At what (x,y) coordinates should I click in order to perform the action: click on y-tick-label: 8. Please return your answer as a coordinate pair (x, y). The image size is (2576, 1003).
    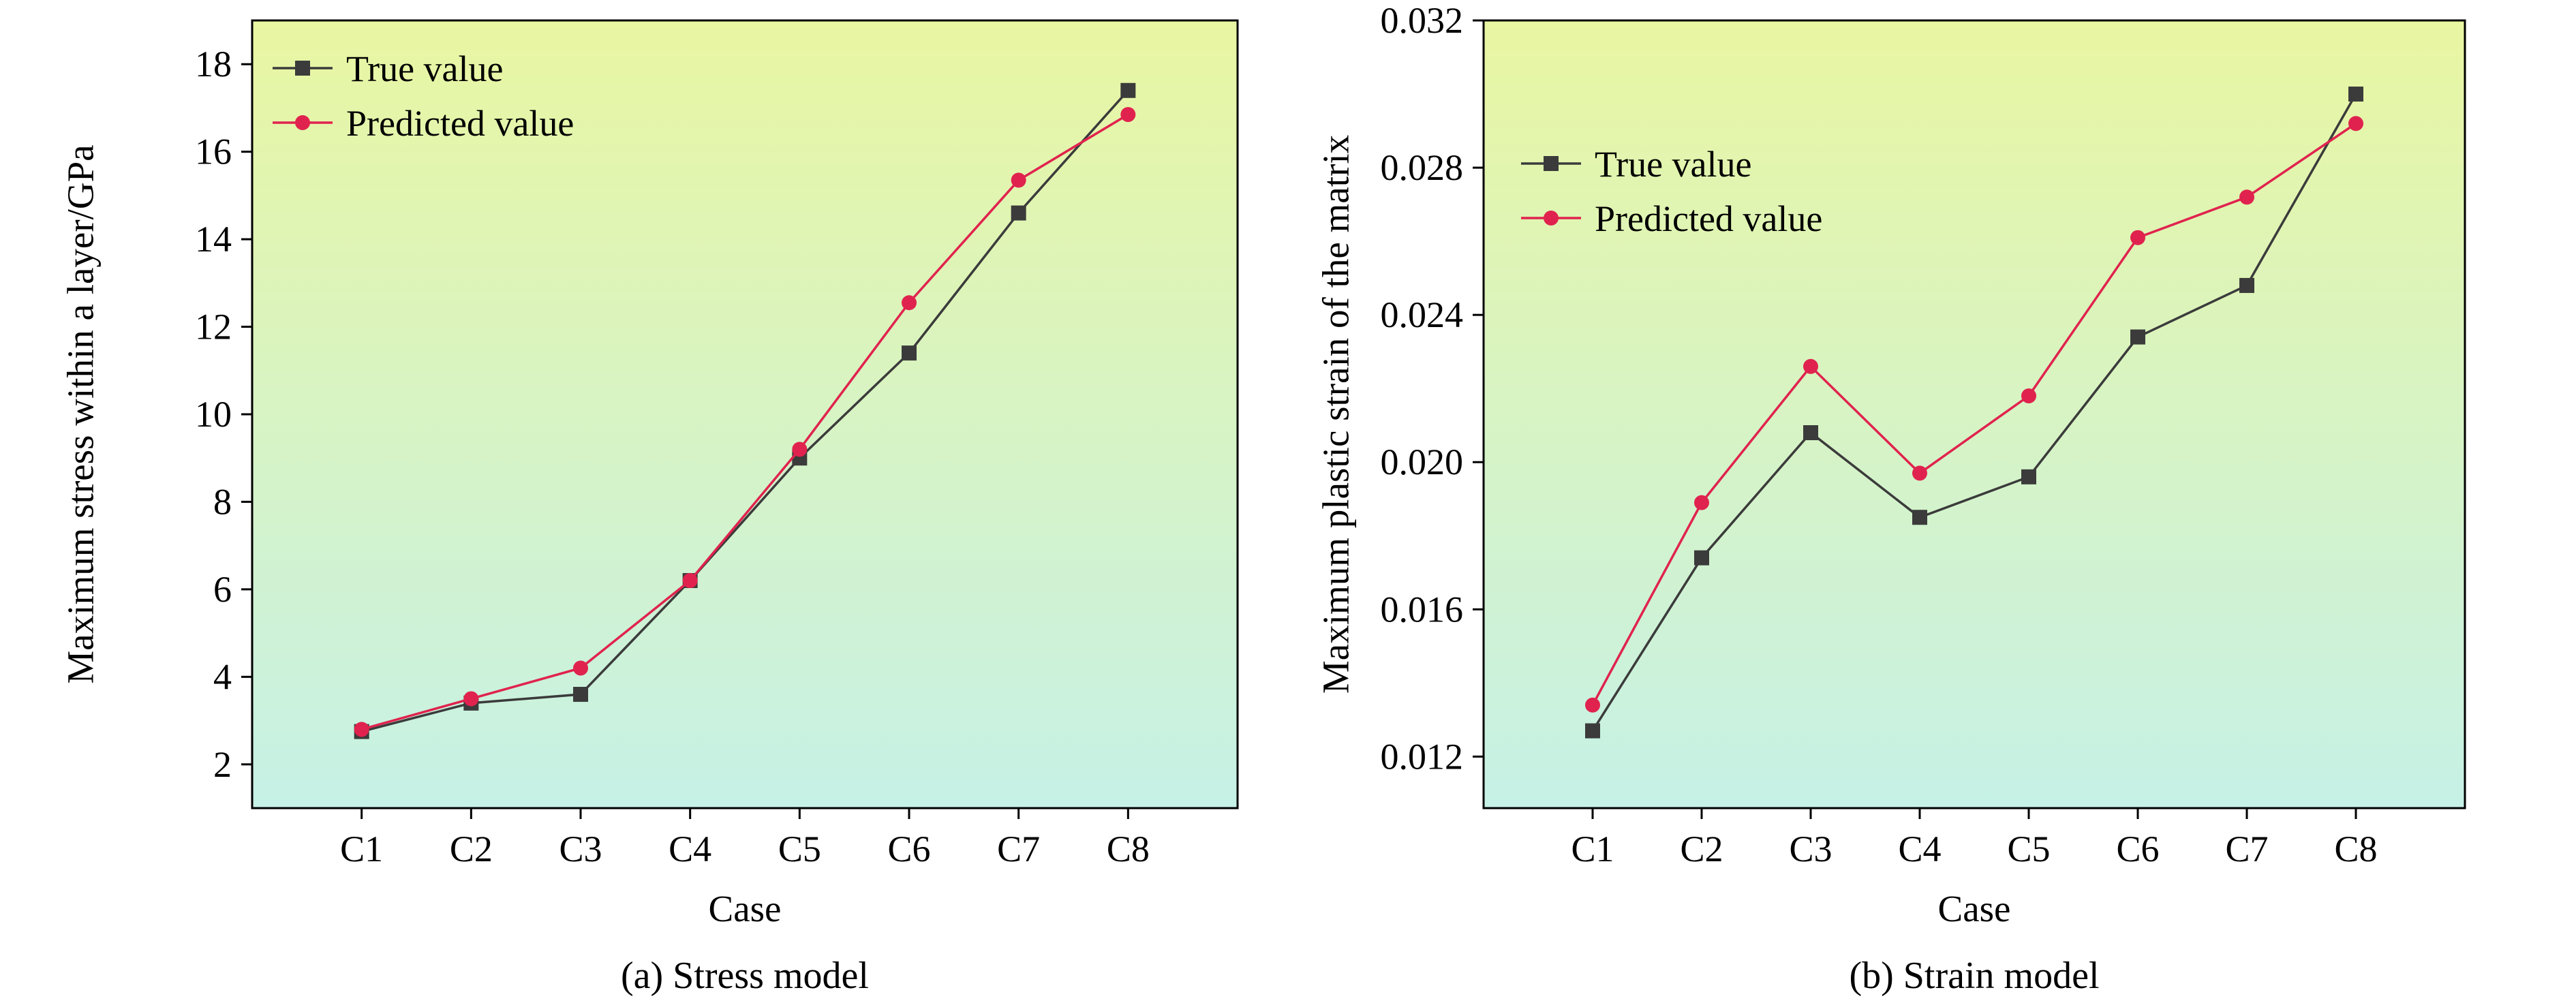
    Looking at the image, I should click on (222, 501).